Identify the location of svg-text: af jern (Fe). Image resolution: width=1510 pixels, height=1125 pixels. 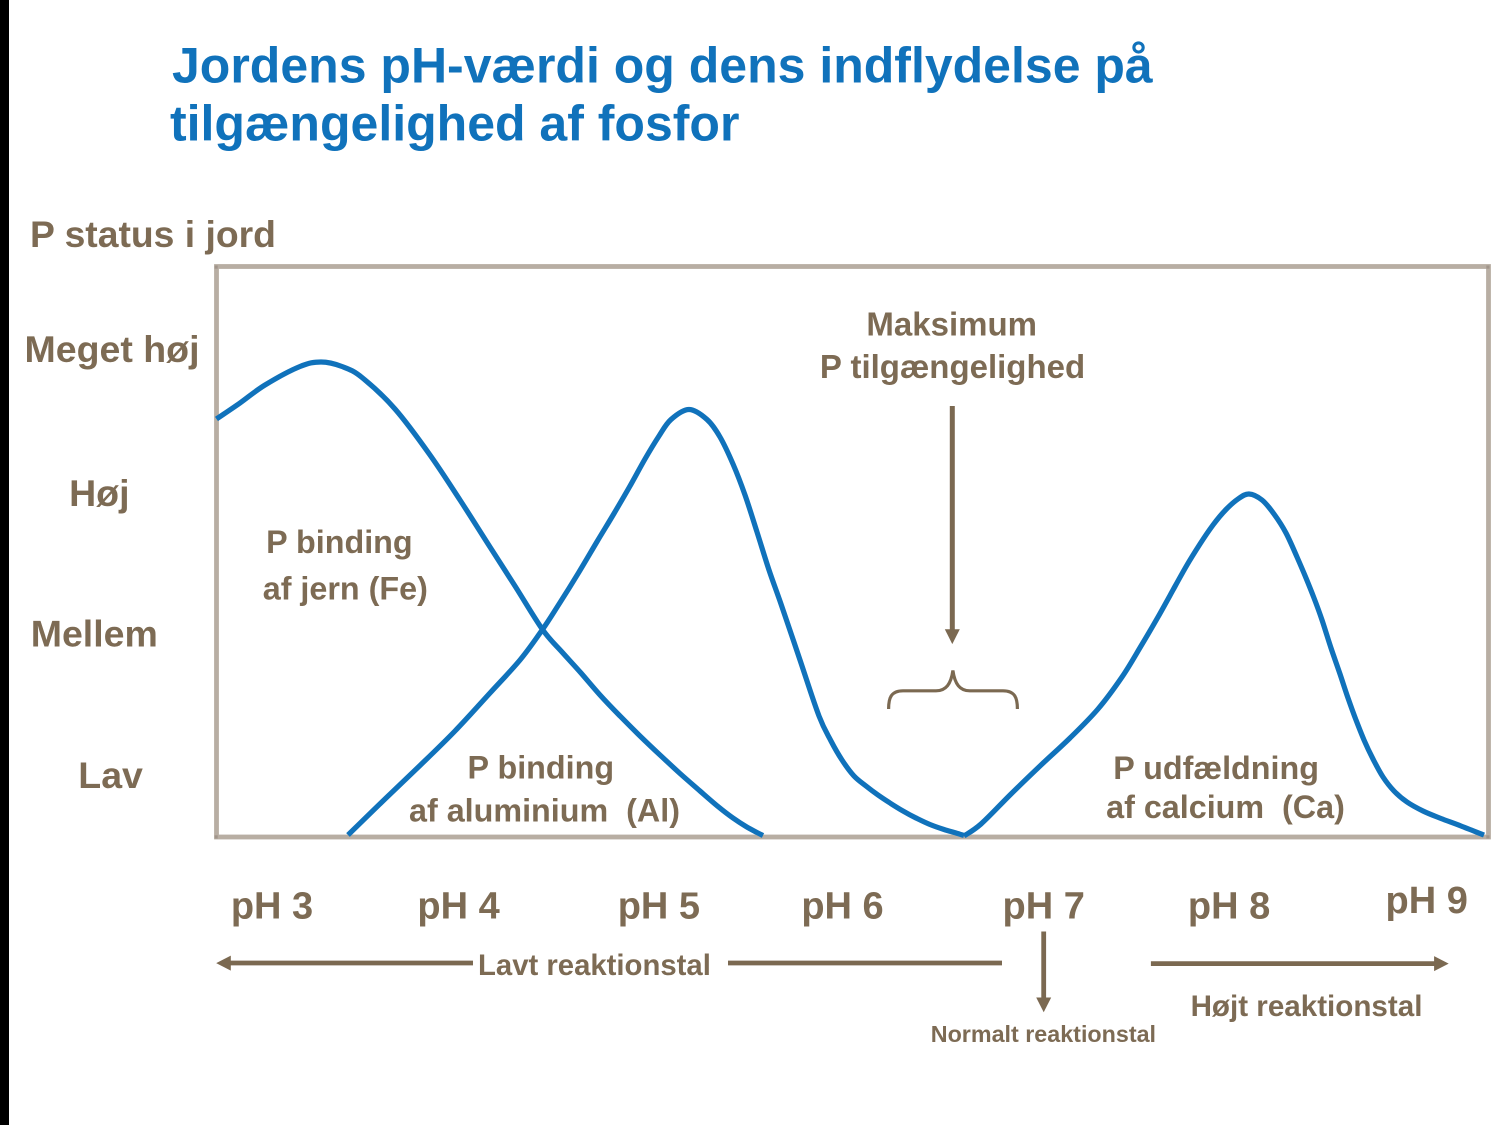
(345, 589).